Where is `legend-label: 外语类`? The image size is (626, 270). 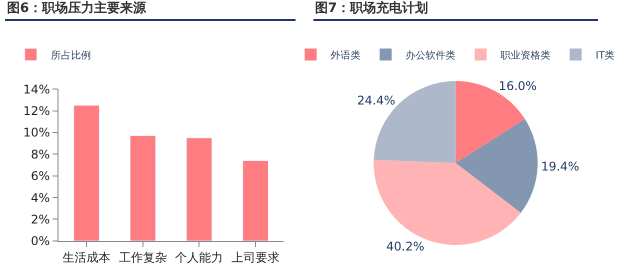
legend-label: 外语类 is located at coordinates (345, 55).